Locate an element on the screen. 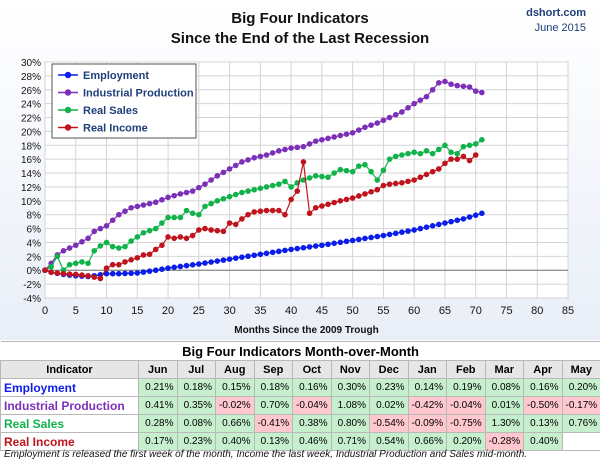 The width and height of the screenshot is (600, 468). x-tick-label: 60 is located at coordinates (414, 311).